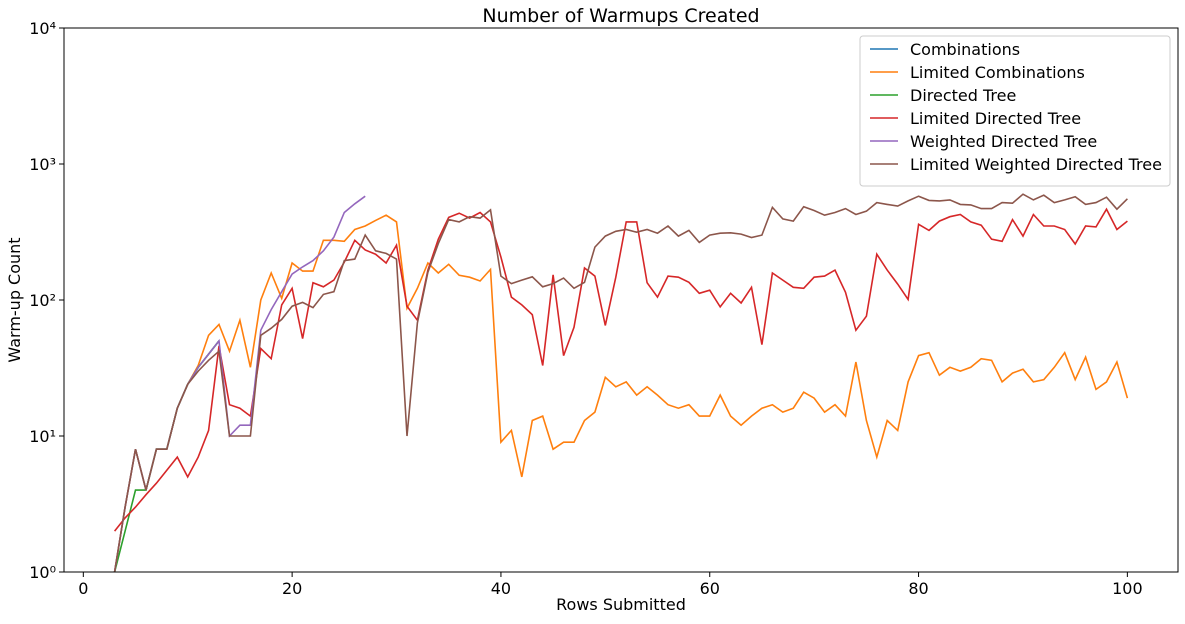 Image resolution: width=1185 pixels, height=624 pixels. What do you see at coordinates (620, 16) in the screenshot?
I see `chart-title: Number of Warmups Created` at bounding box center [620, 16].